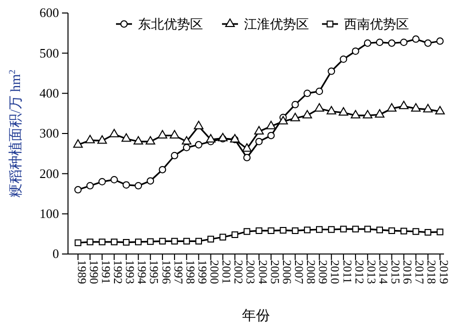 The height and width of the screenshot is (324, 464). Describe the element at coordinates (93, 272) in the screenshot. I see `x-tick-label: 1990` at that location.